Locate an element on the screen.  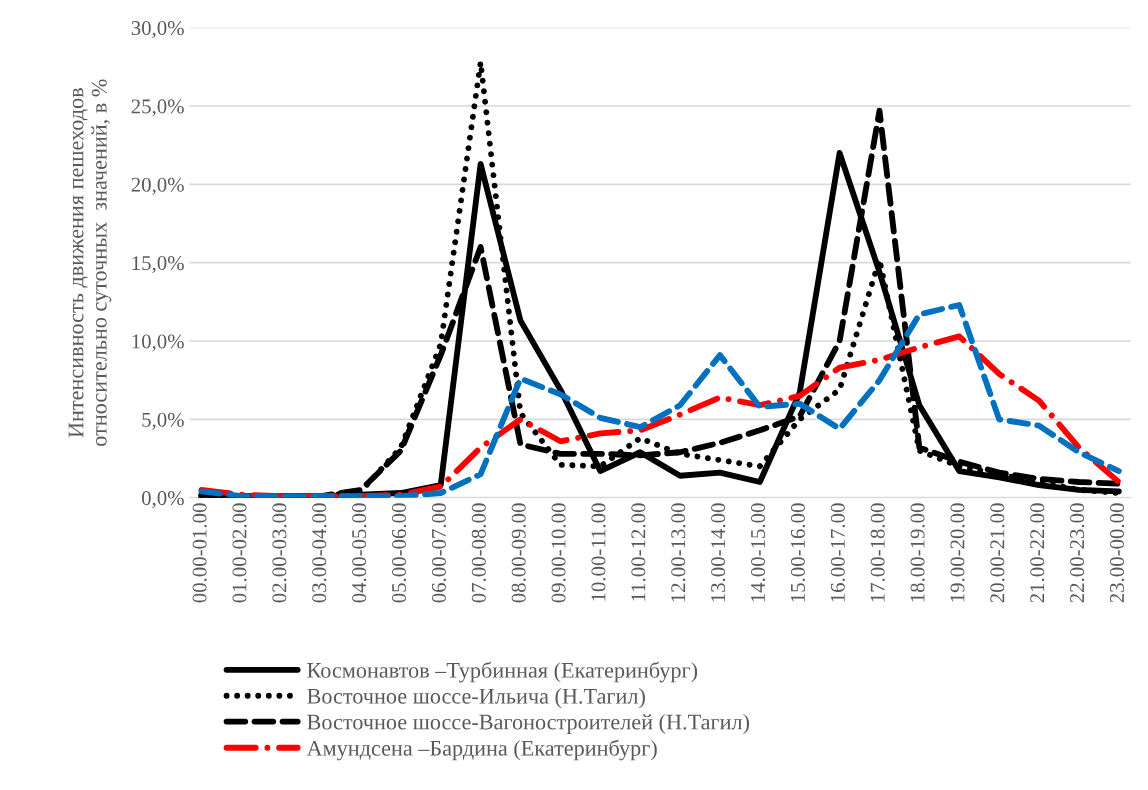
x-tick-label: 04.00-05.00 is located at coordinates (359, 553).